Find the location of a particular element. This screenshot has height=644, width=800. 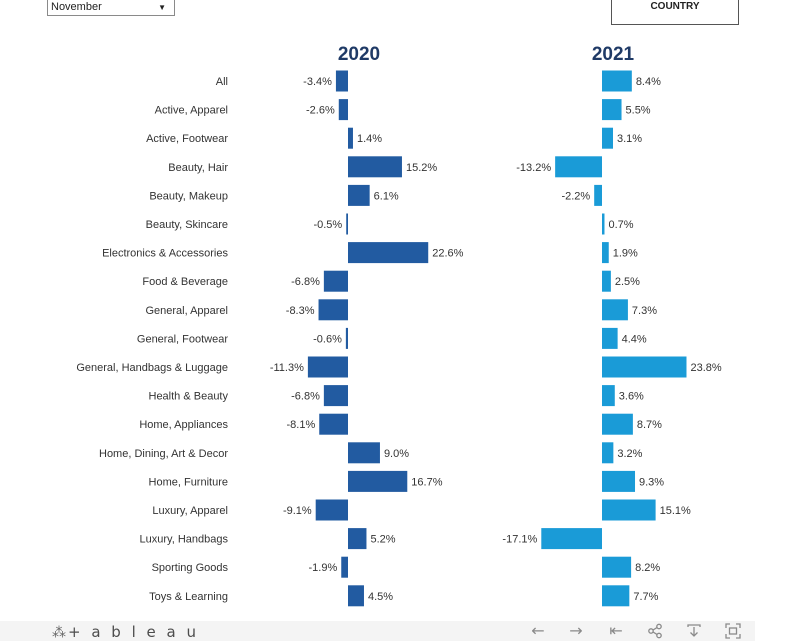

data-label-2021: 1.9% is located at coordinates (625, 254).